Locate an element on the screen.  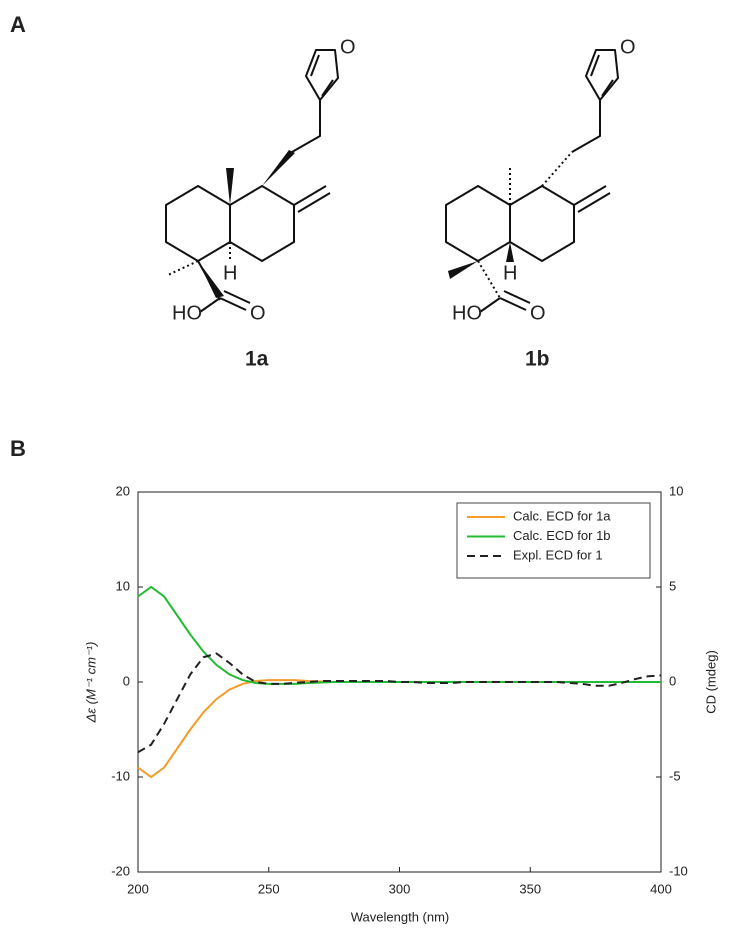
x-tick-label: 400 is located at coordinates (661, 888).